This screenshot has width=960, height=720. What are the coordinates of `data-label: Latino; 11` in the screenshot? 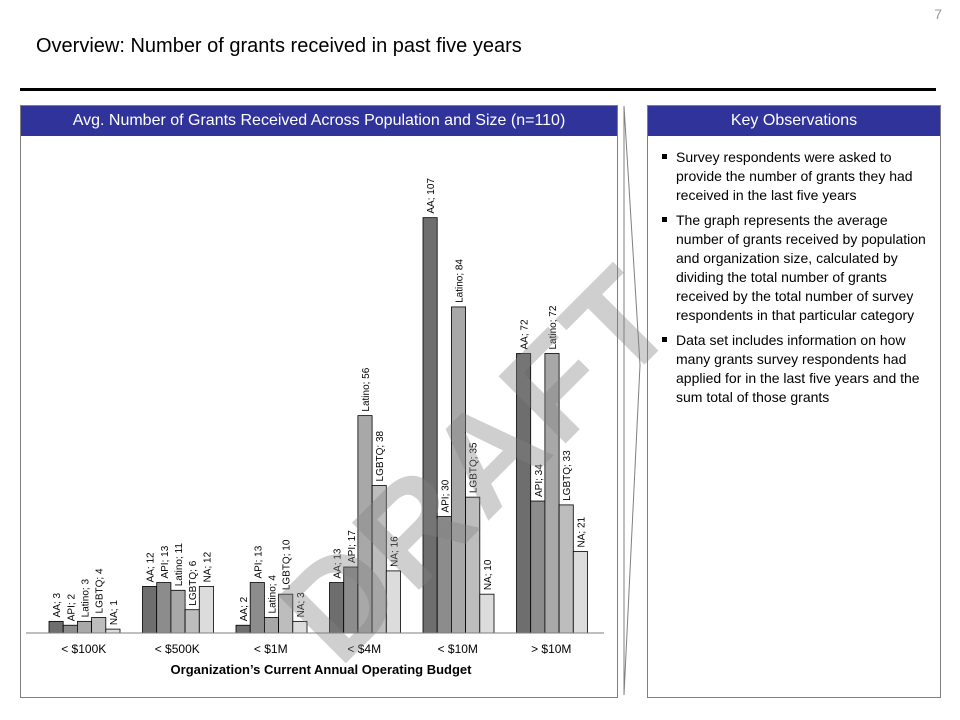 It's located at (179, 565).